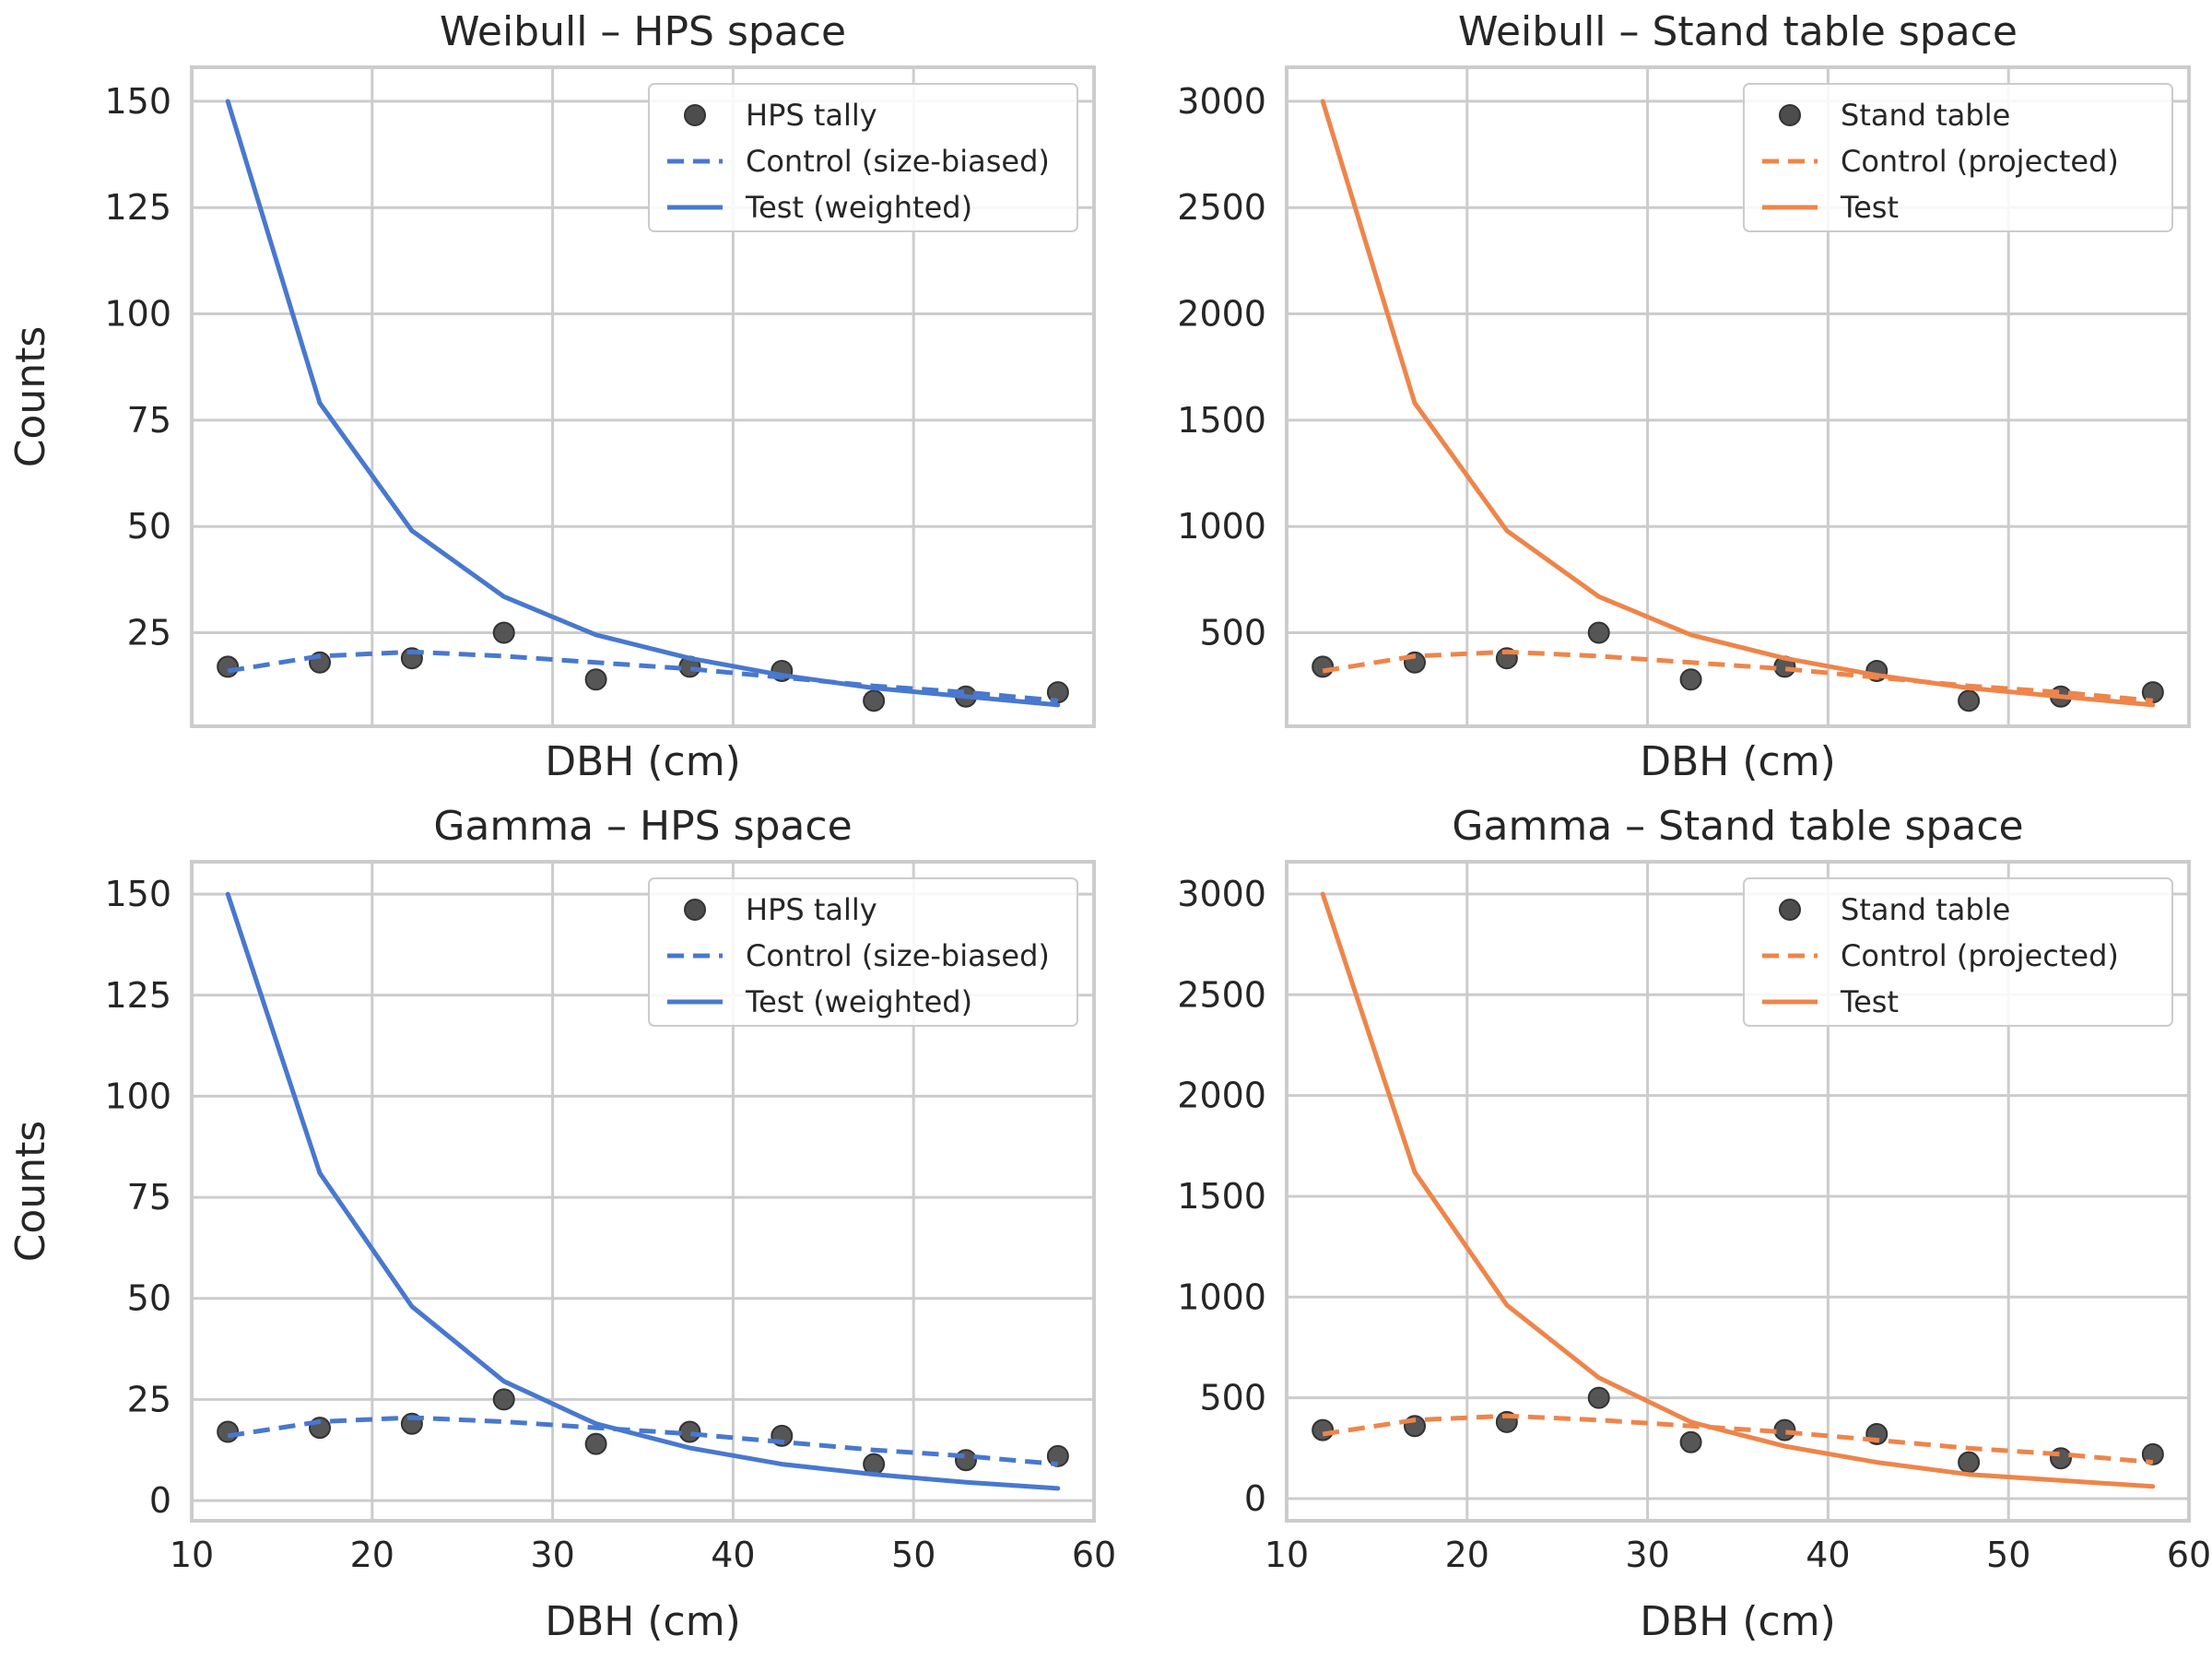 This screenshot has width=2212, height=1659. I want to click on chart-title: Gamma – Stand table space, so click(1737, 826).